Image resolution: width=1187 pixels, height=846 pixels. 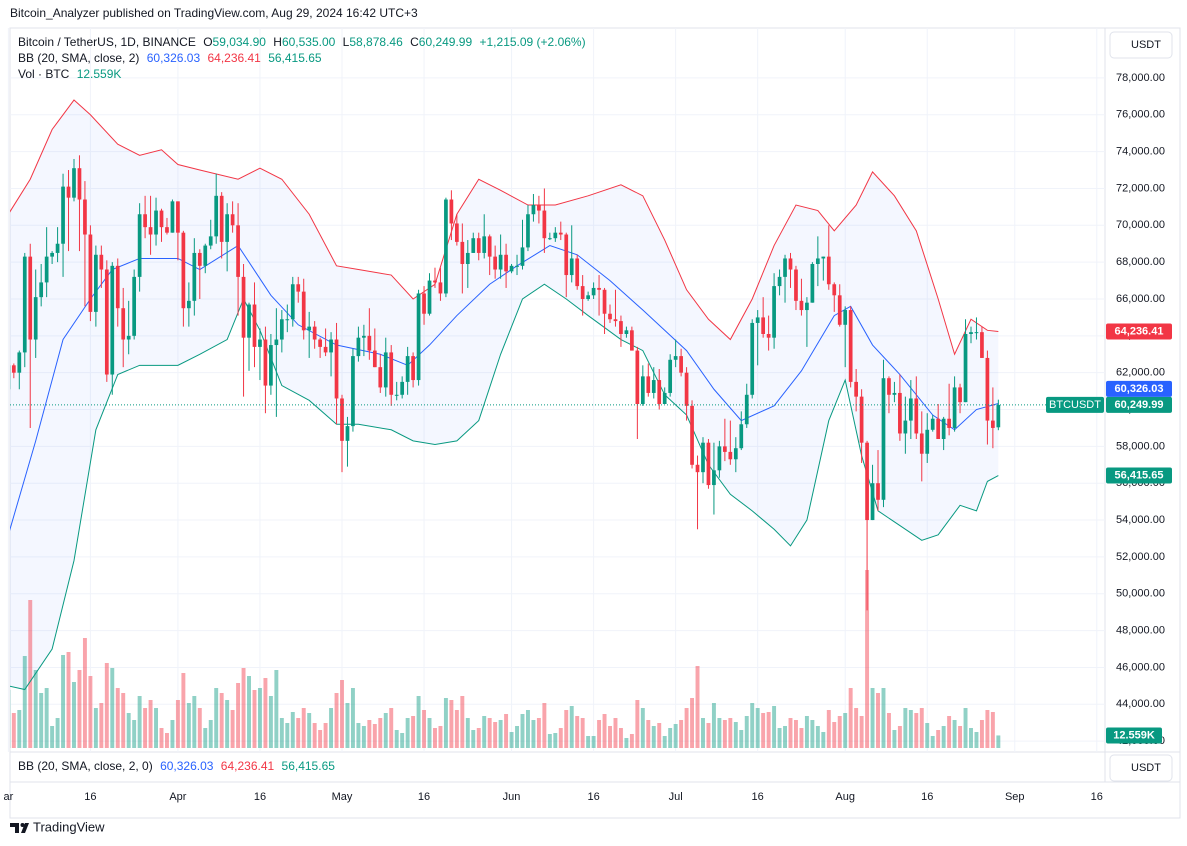 What do you see at coordinates (99, 74) in the screenshot?
I see `vol-value: 12.559K` at bounding box center [99, 74].